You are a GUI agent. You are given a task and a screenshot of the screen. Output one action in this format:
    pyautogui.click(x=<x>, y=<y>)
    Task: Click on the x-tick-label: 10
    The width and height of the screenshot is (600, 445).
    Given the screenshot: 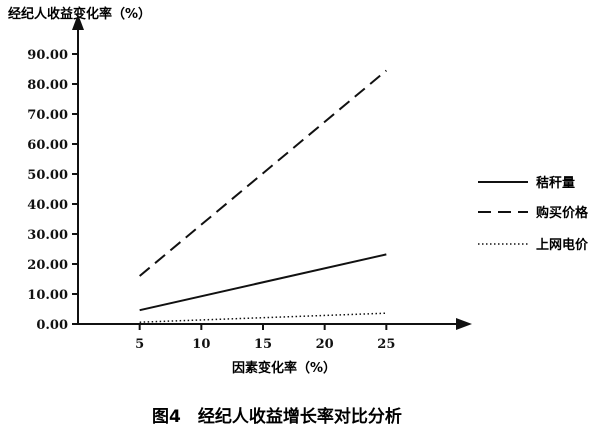 What is the action you would take?
    pyautogui.click(x=201, y=344)
    